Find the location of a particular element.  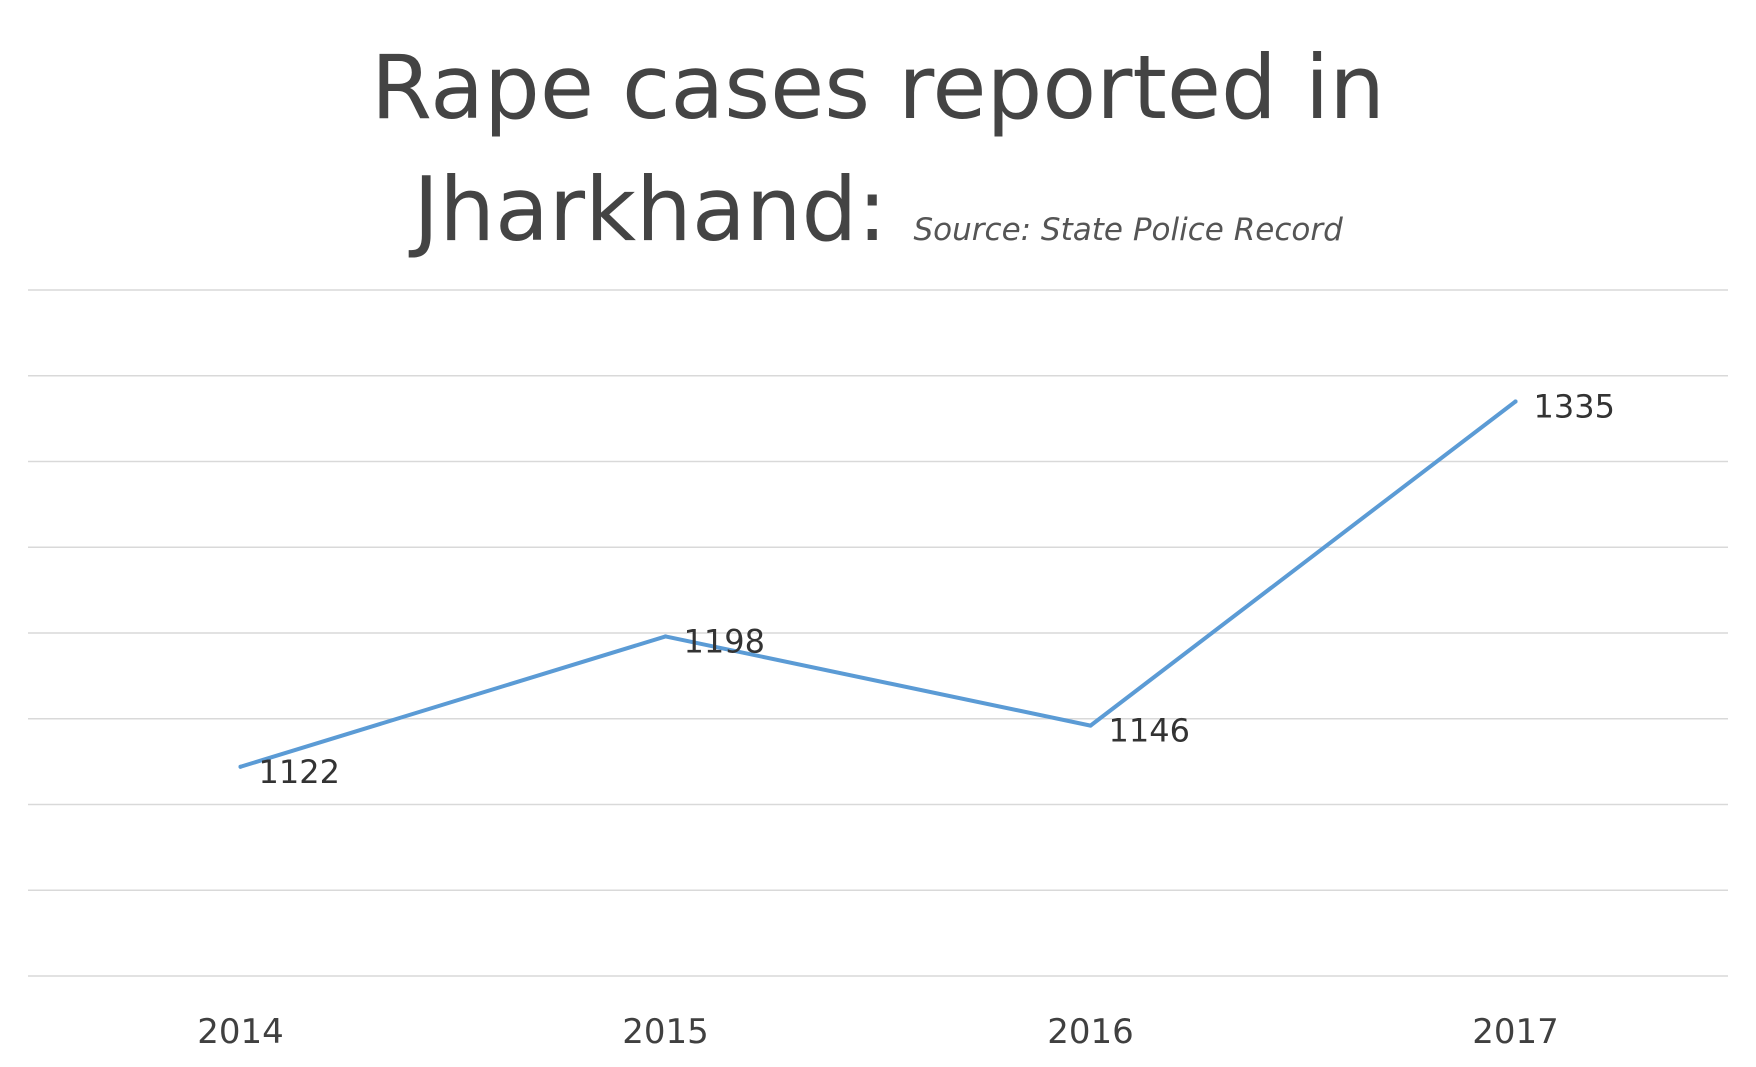

data-label: 1146 is located at coordinates (1149, 731).